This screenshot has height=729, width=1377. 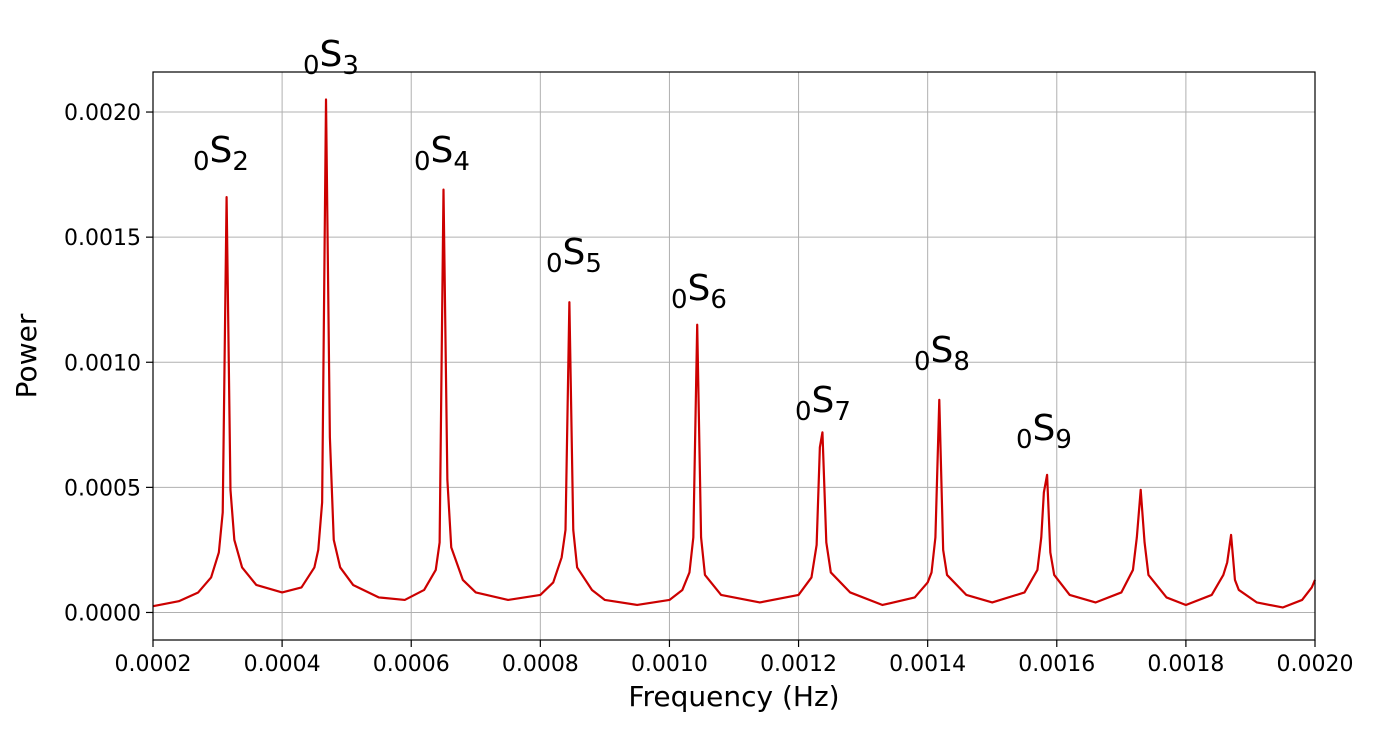 What do you see at coordinates (718, 300) in the screenshot?
I see `mode-label-sub: 6` at bounding box center [718, 300].